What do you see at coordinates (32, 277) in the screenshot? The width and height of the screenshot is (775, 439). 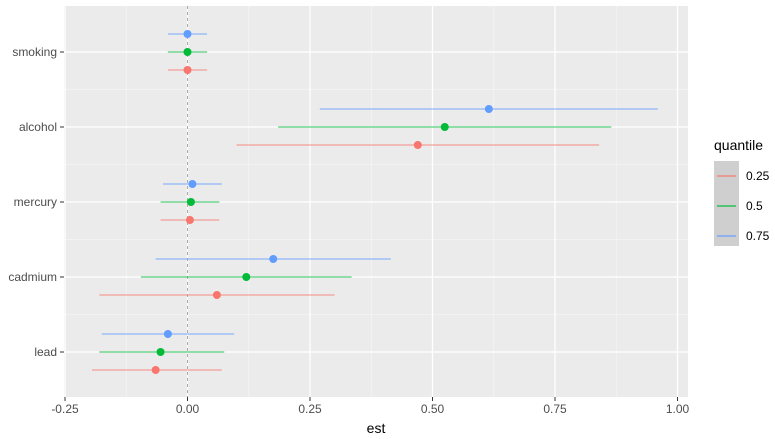 I see `y-tick-label-cadmium: cadmium` at bounding box center [32, 277].